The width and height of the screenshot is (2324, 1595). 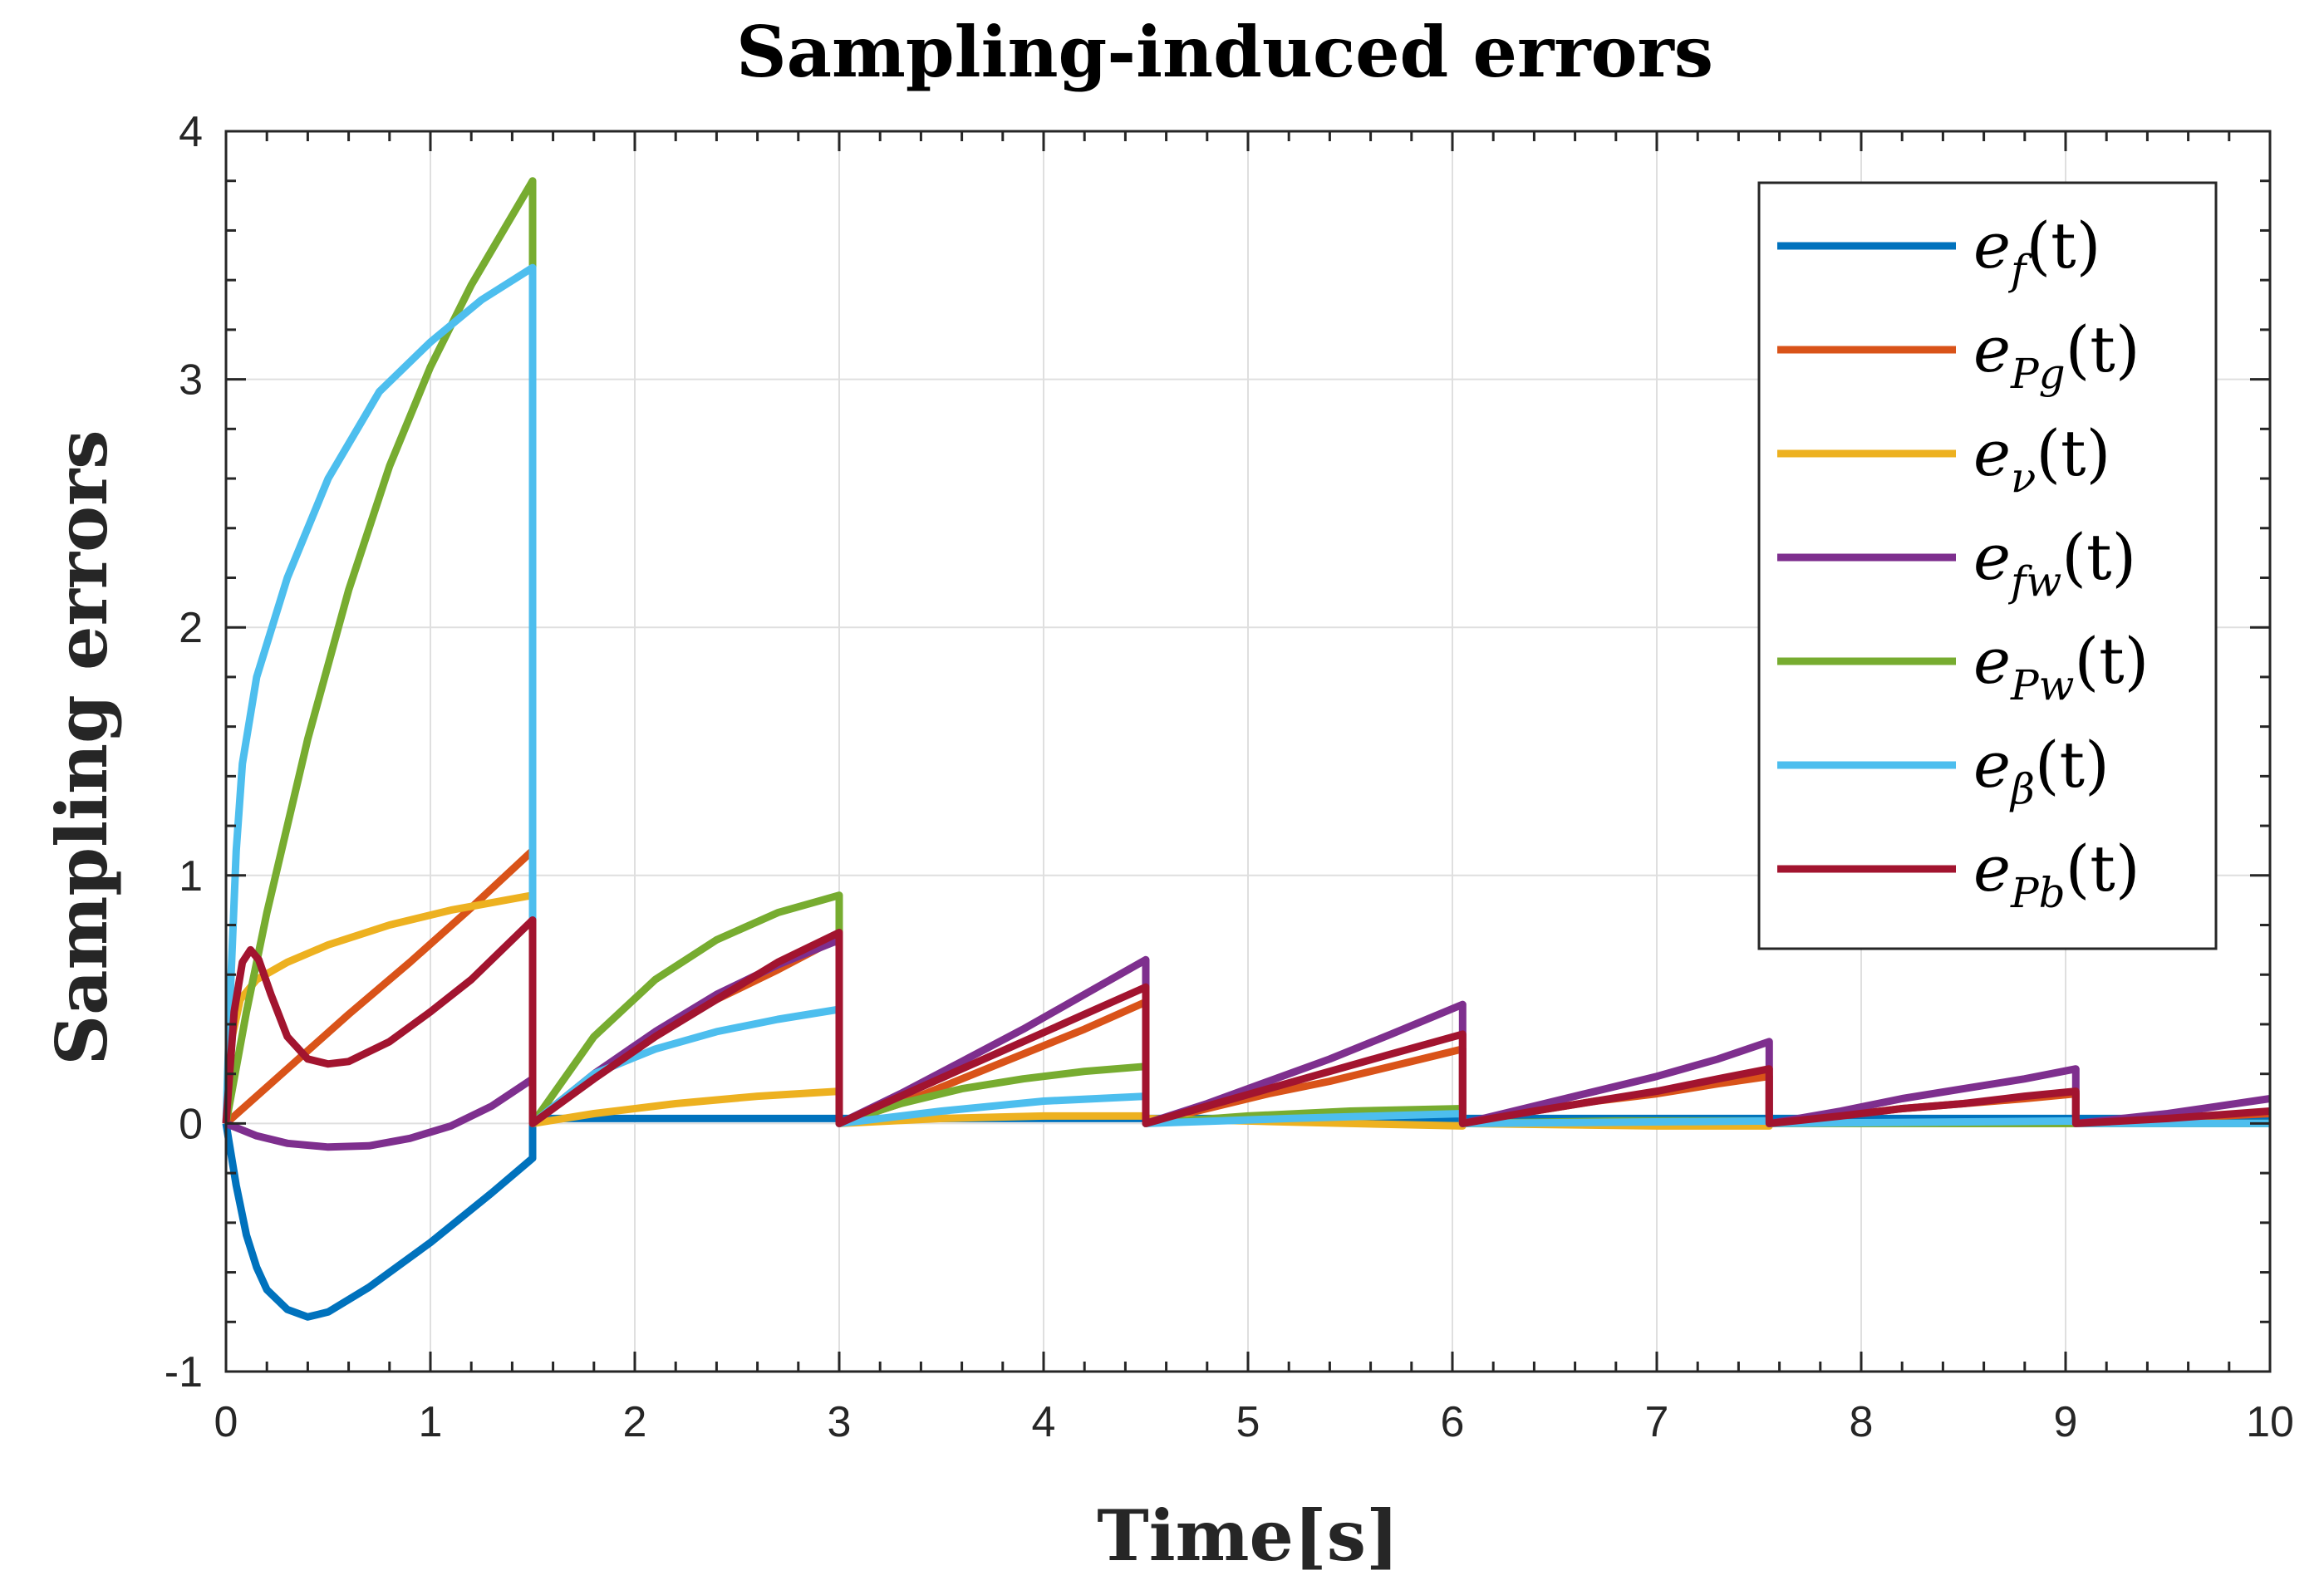 What do you see at coordinates (2056, 875) in the screenshot?
I see `legend-label-pb: ePb(t)` at bounding box center [2056, 875].